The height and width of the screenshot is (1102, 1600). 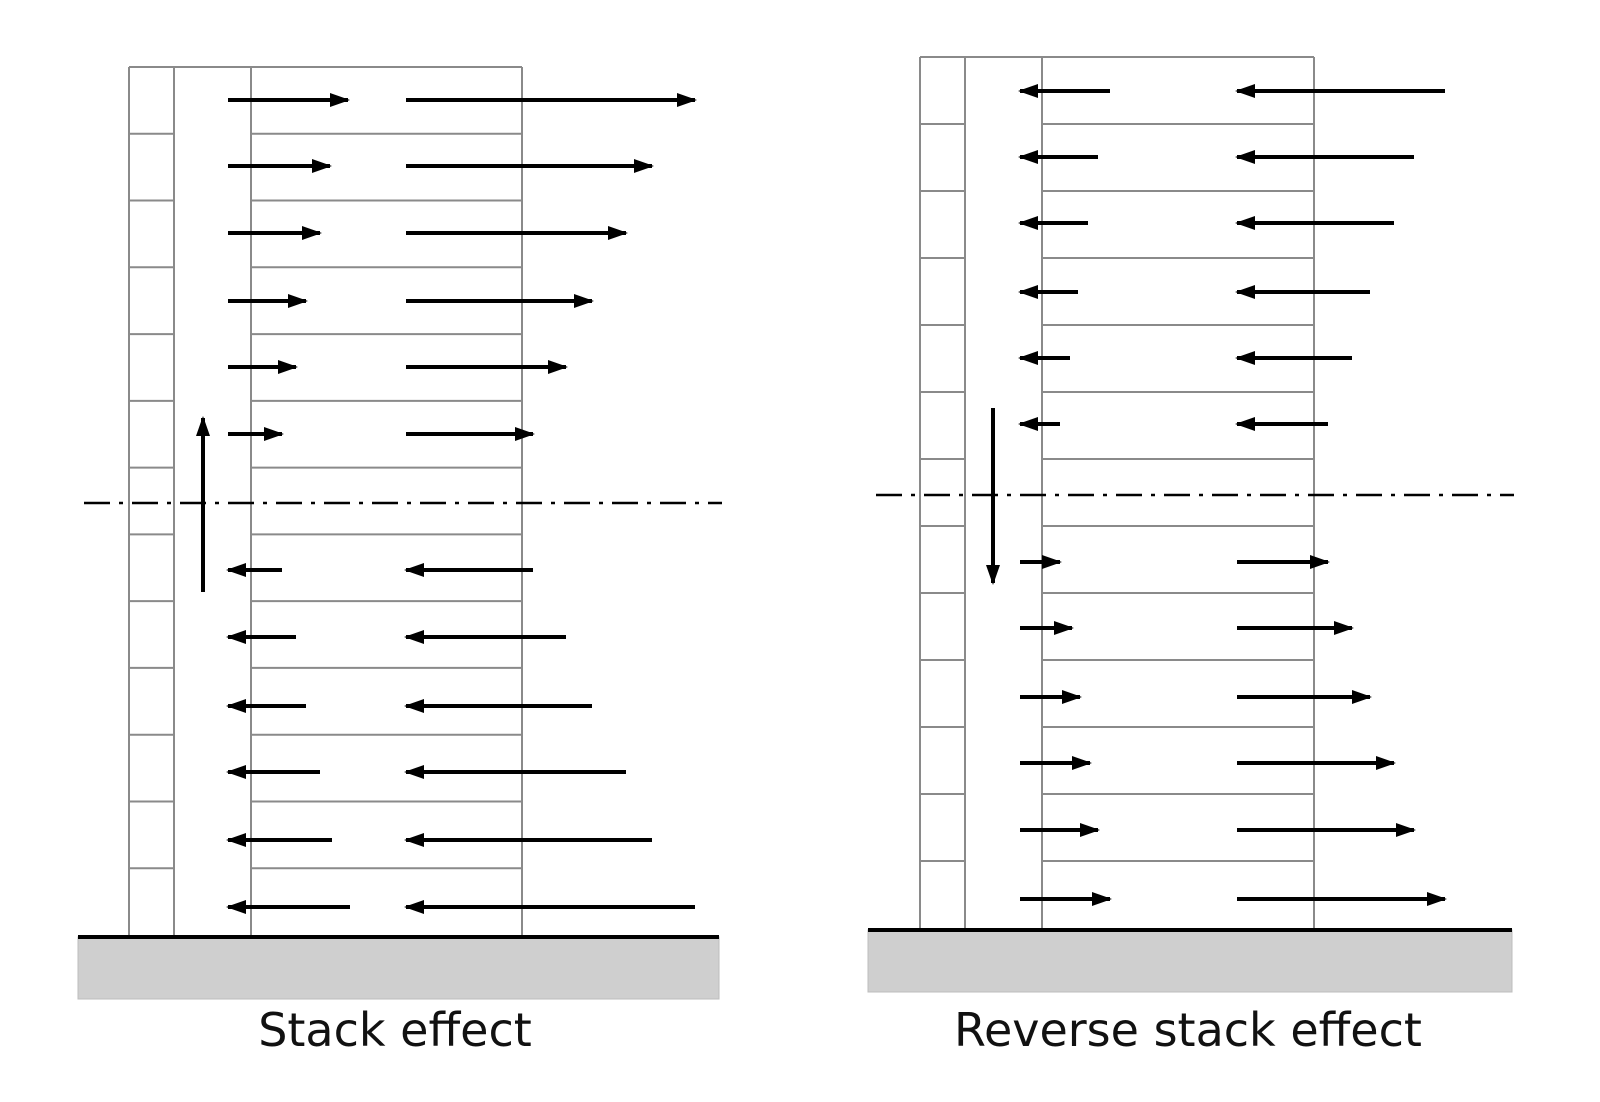 What do you see at coordinates (1188, 1030) in the screenshot?
I see `reverse-stack-effect-caption: Reverse stack effect` at bounding box center [1188, 1030].